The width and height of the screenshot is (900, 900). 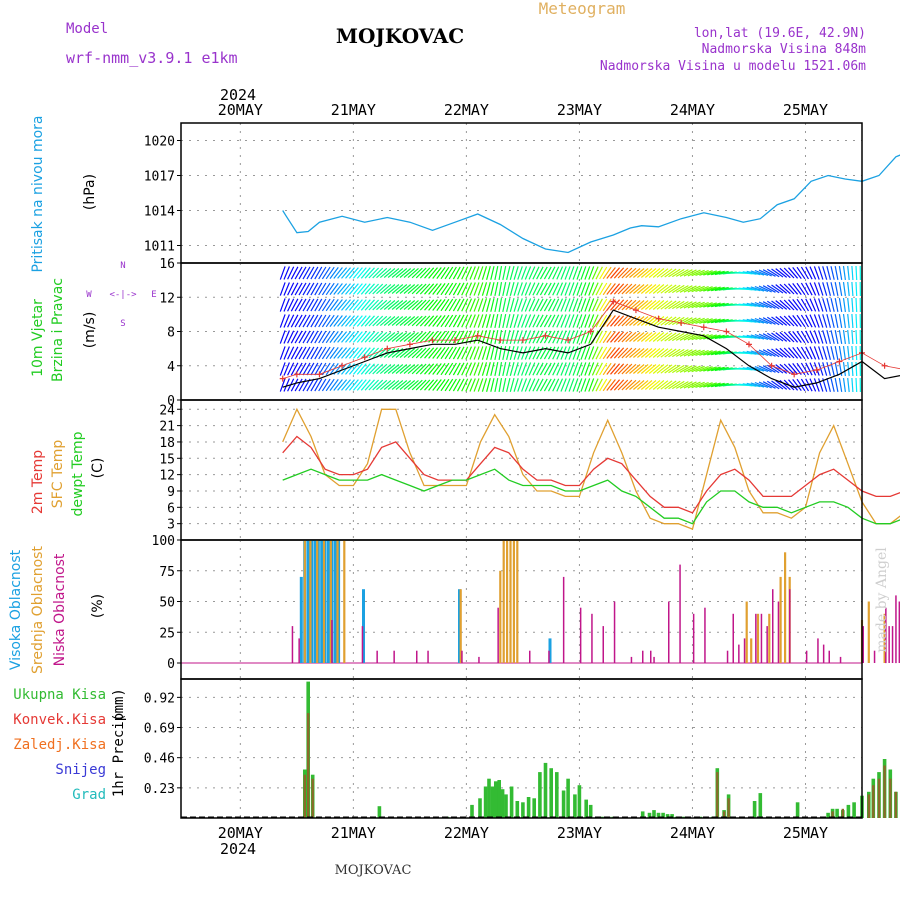 I want to click on legend-freezing-rain: Zaledj.Kisa, so click(x=59, y=745).